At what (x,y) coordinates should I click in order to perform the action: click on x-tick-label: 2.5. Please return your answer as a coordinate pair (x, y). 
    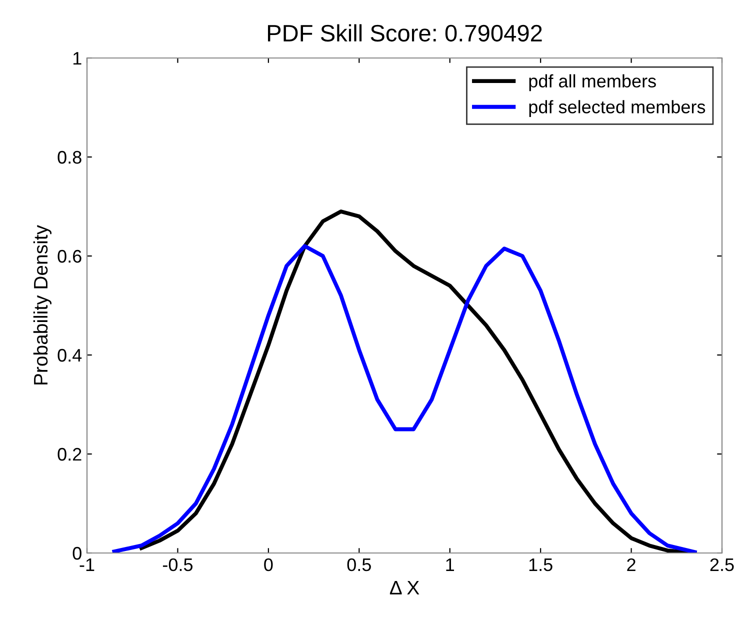
    Looking at the image, I should click on (722, 565).